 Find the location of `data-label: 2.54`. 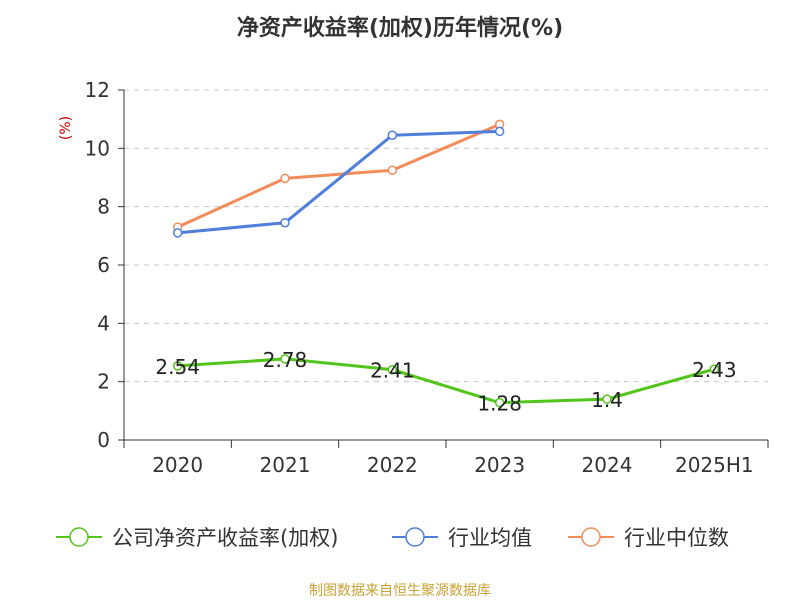

data-label: 2.54 is located at coordinates (177, 367).